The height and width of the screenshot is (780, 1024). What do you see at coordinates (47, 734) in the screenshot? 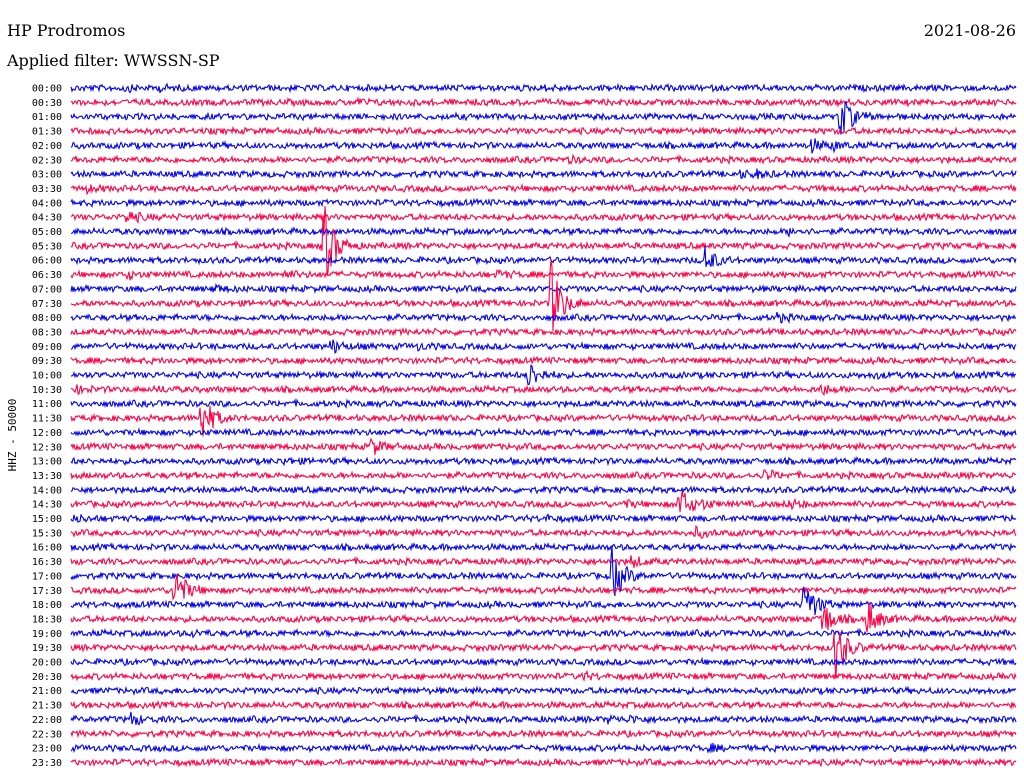
I see `time-label: 22:30` at bounding box center [47, 734].